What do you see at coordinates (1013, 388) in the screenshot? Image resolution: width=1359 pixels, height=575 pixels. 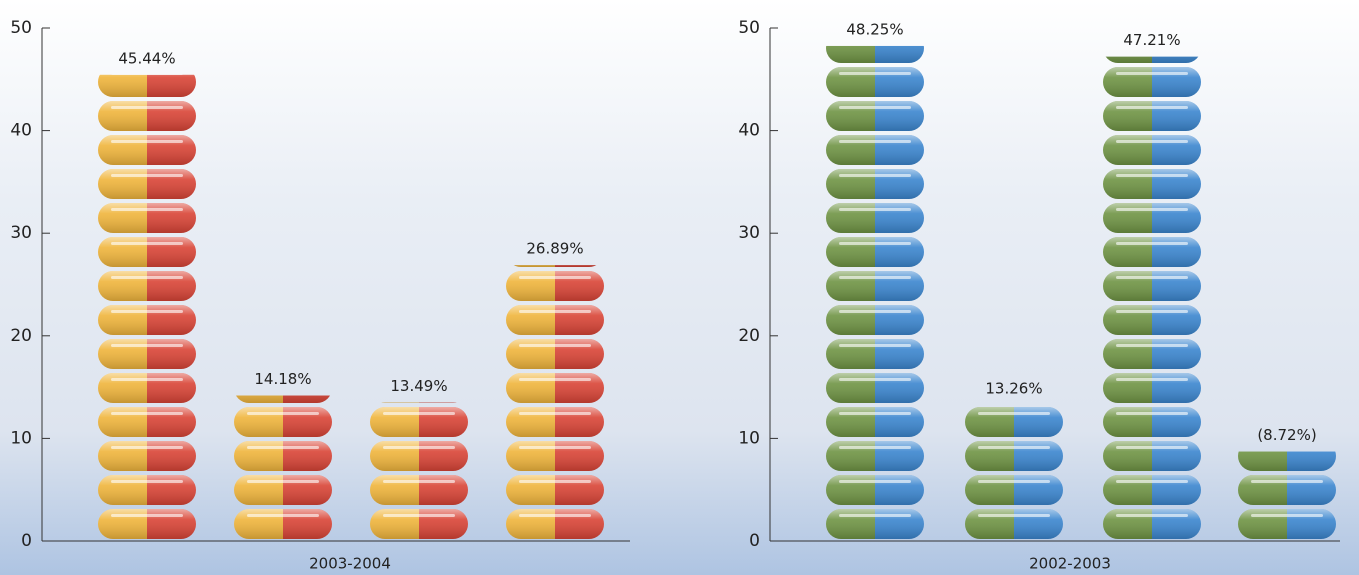 I see `value-label: 13.26%` at bounding box center [1013, 388].